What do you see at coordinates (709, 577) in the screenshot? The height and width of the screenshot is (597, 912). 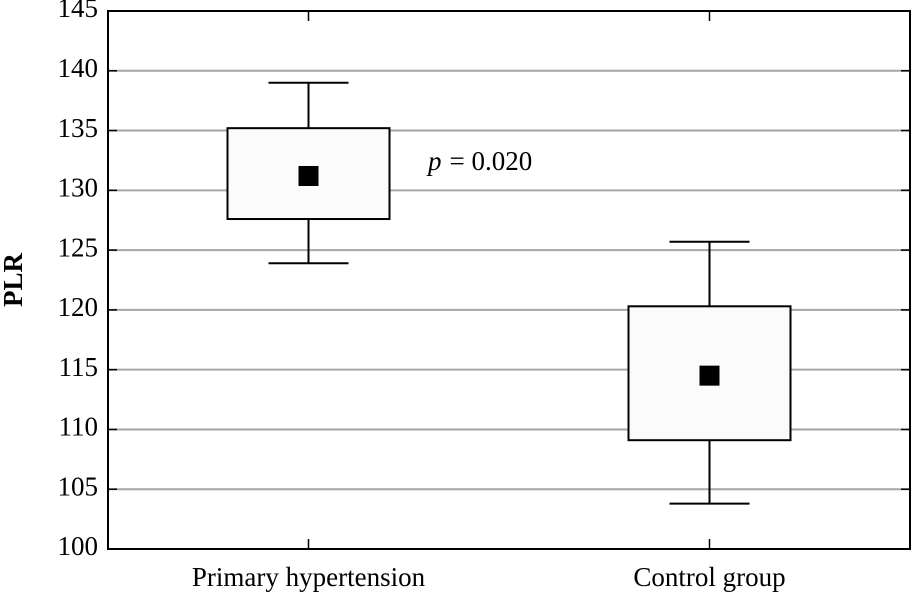 I see `x-tick-label: Control group` at bounding box center [709, 577].